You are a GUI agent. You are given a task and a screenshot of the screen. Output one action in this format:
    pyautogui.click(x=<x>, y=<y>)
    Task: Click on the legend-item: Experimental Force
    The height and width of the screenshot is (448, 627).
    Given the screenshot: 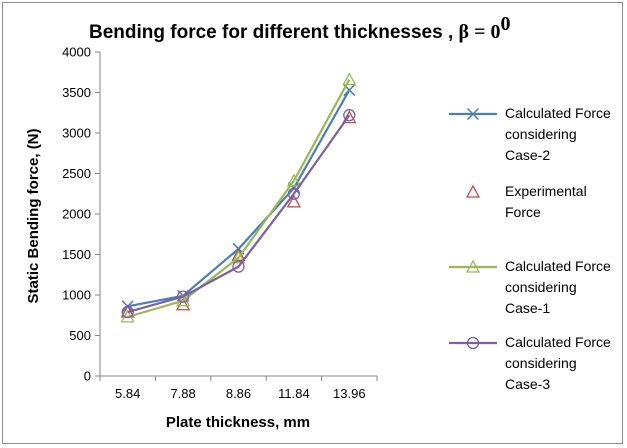 What is the action you would take?
    pyautogui.click(x=526, y=201)
    